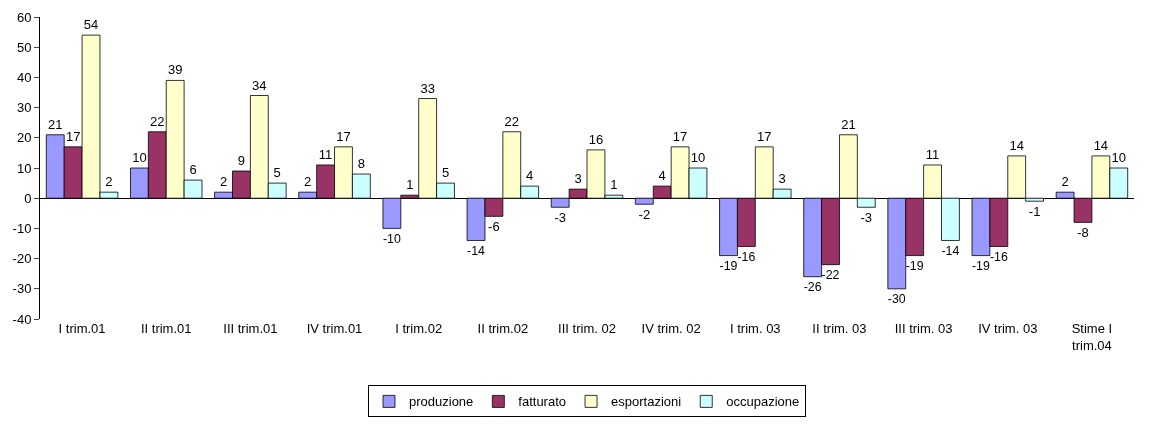 Image resolution: width=1149 pixels, height=427 pixels. Describe the element at coordinates (812, 287) in the screenshot. I see `data-label: -26` at that location.